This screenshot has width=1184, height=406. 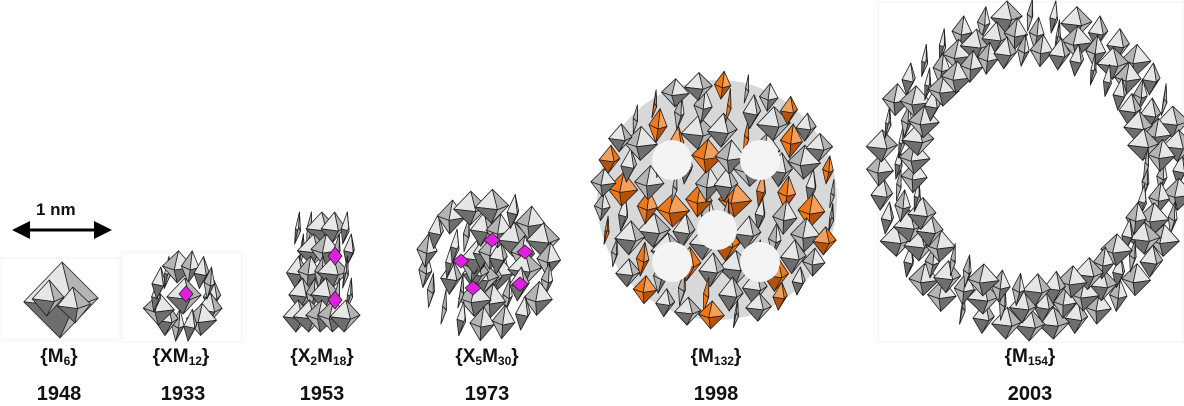 What do you see at coordinates (716, 357) in the screenshot?
I see `formula-label-m132: {M132}` at bounding box center [716, 357].